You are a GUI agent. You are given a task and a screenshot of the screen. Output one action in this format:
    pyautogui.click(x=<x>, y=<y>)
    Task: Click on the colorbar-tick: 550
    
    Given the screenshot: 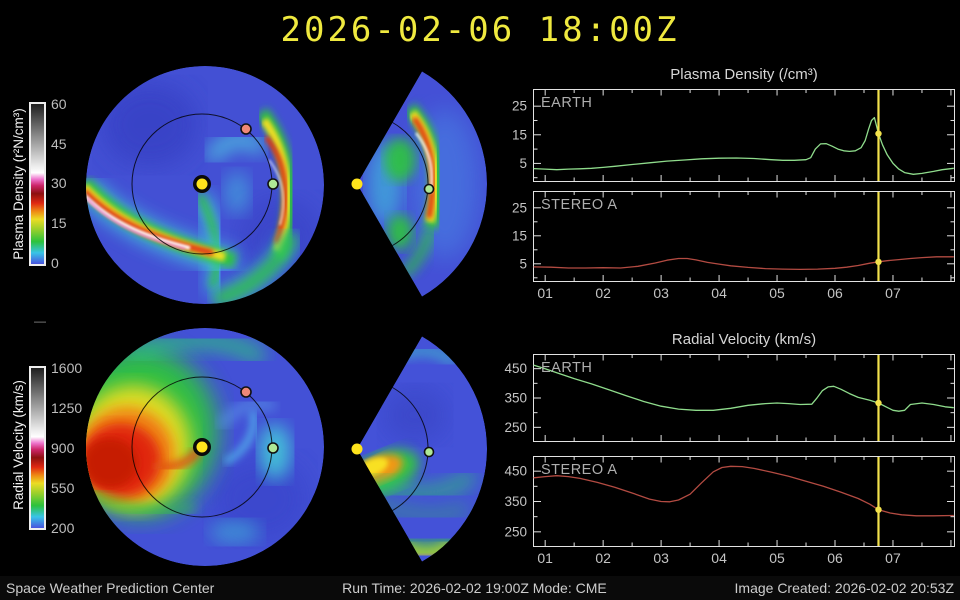 What is the action you would take?
    pyautogui.click(x=63, y=488)
    